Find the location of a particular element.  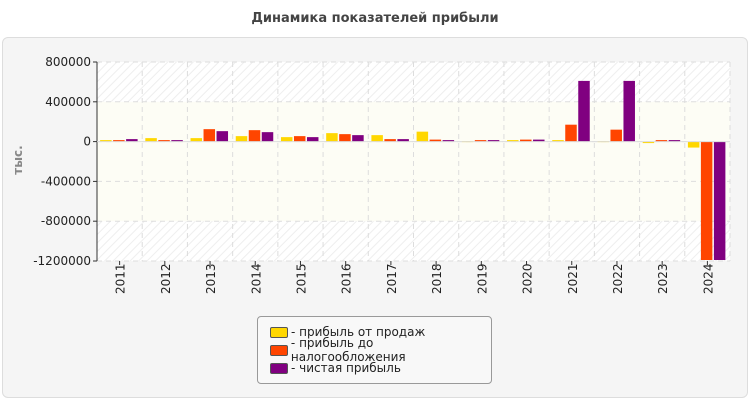

x-tick-label: 2015 is located at coordinates (301, 278).